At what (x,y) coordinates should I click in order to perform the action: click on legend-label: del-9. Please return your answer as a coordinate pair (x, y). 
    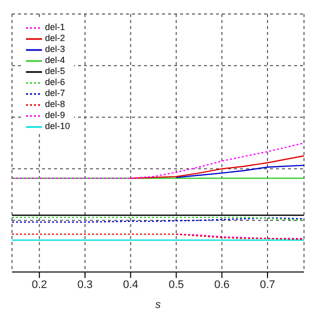
    Looking at the image, I should click on (55, 115).